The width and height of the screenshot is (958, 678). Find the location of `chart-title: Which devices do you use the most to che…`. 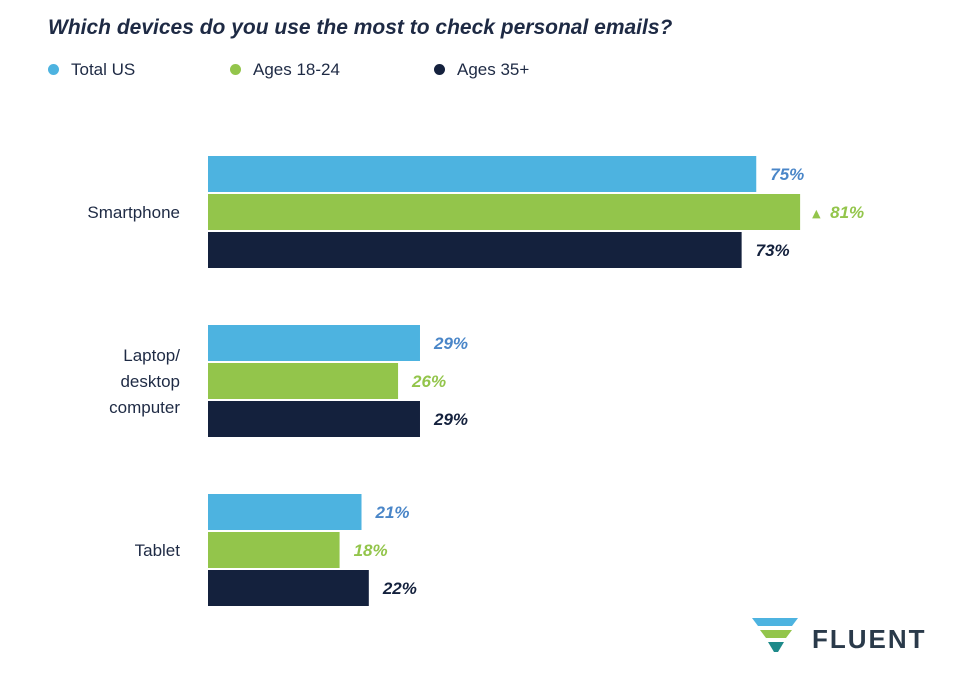

chart-title: Which devices do you use the most to che… is located at coordinates (360, 27).